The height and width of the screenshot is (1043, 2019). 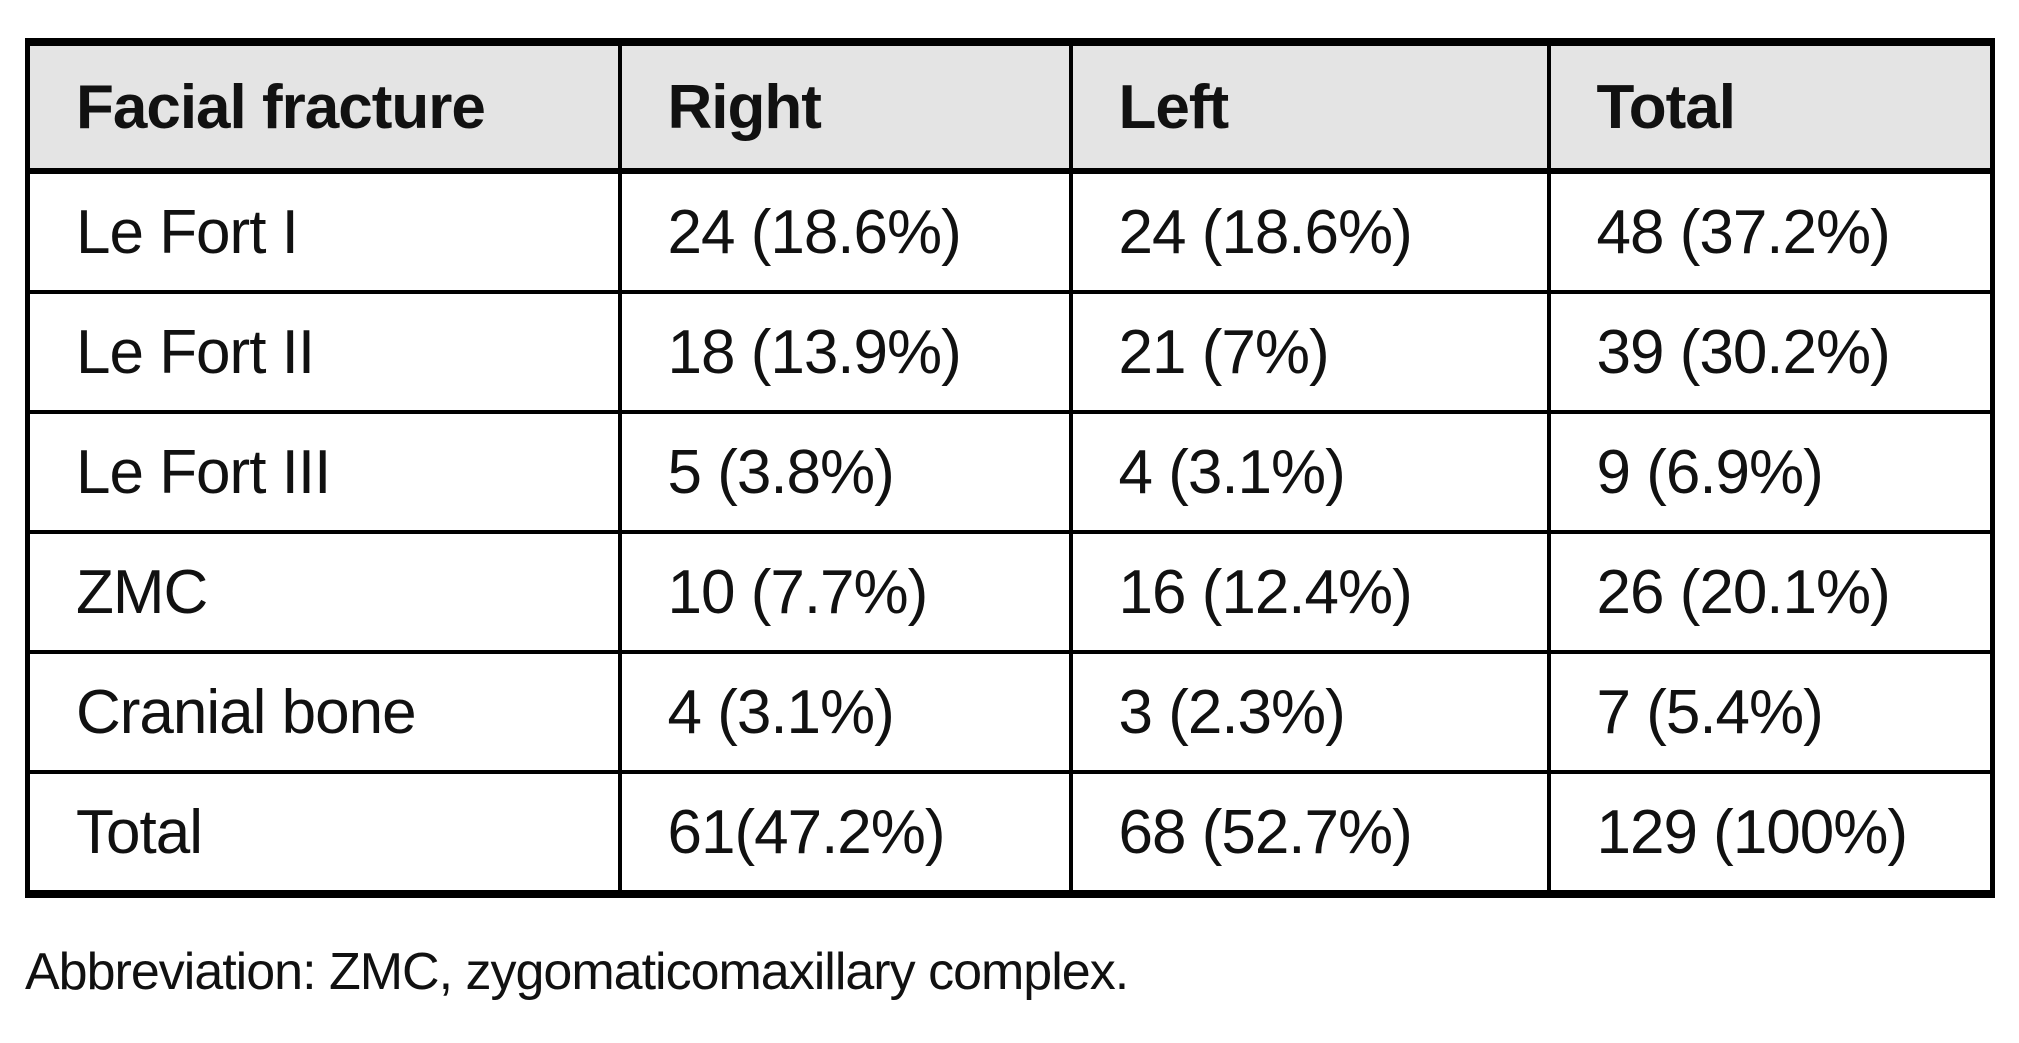 I want to click on row-label-cell: Le Fort I, so click(x=323, y=231).